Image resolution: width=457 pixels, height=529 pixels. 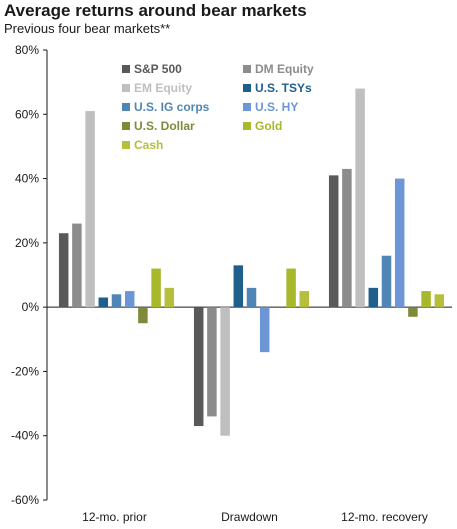 What do you see at coordinates (25, 500) in the screenshot?
I see `y-tick-label: -60%` at bounding box center [25, 500].